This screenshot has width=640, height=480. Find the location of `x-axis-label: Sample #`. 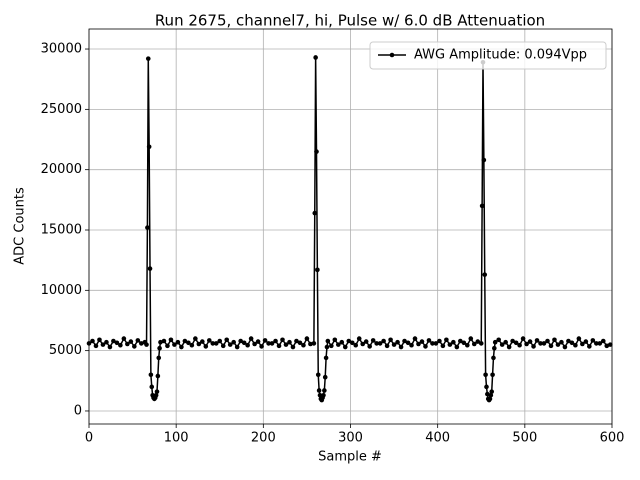

x-axis-label: Sample # is located at coordinates (350, 457).